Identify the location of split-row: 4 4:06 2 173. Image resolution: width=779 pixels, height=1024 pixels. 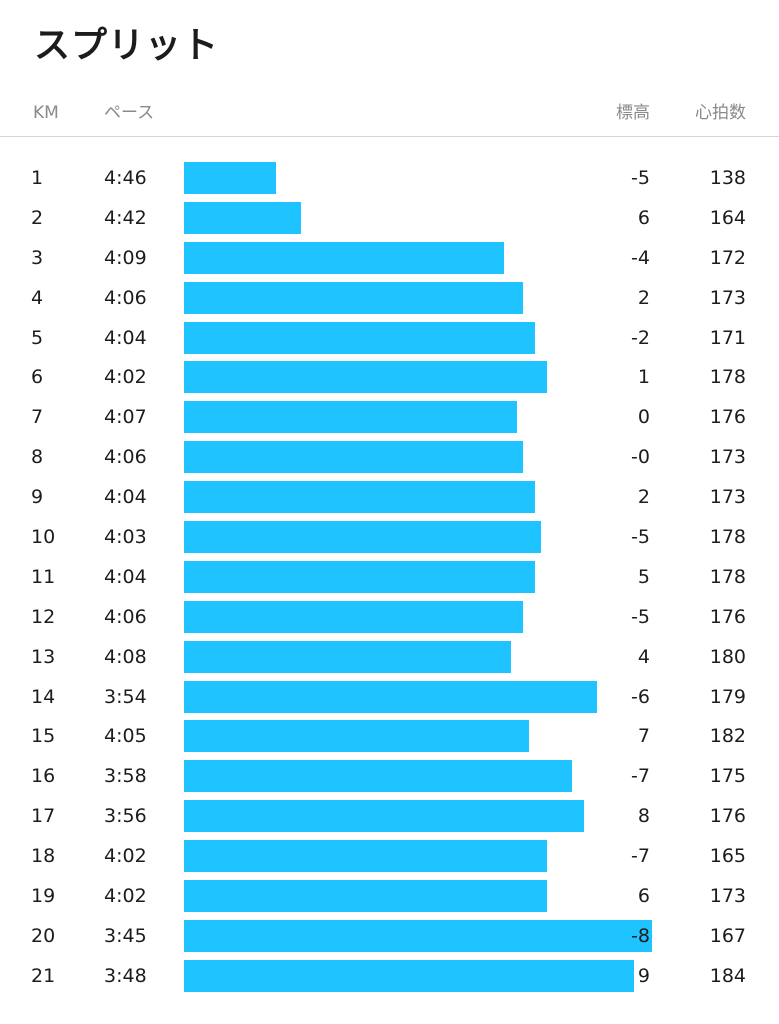
(389, 298).